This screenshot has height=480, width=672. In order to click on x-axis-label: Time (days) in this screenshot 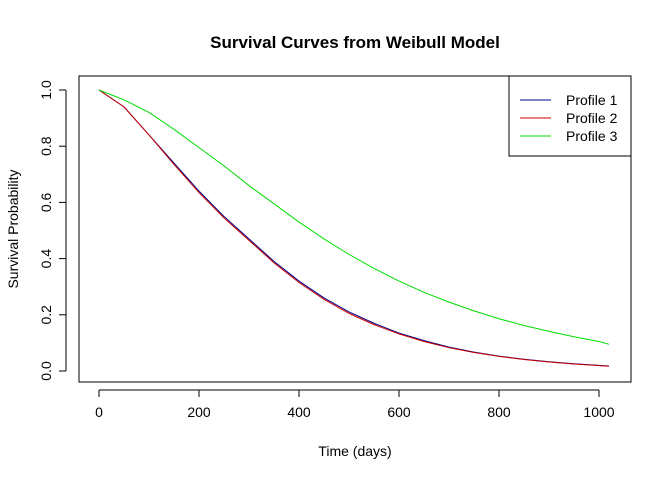, I will do `click(354, 451)`.